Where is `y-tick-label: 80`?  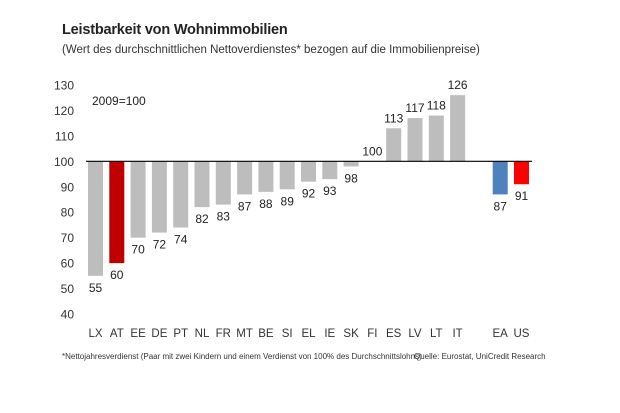
y-tick-label: 80 is located at coordinates (68, 213).